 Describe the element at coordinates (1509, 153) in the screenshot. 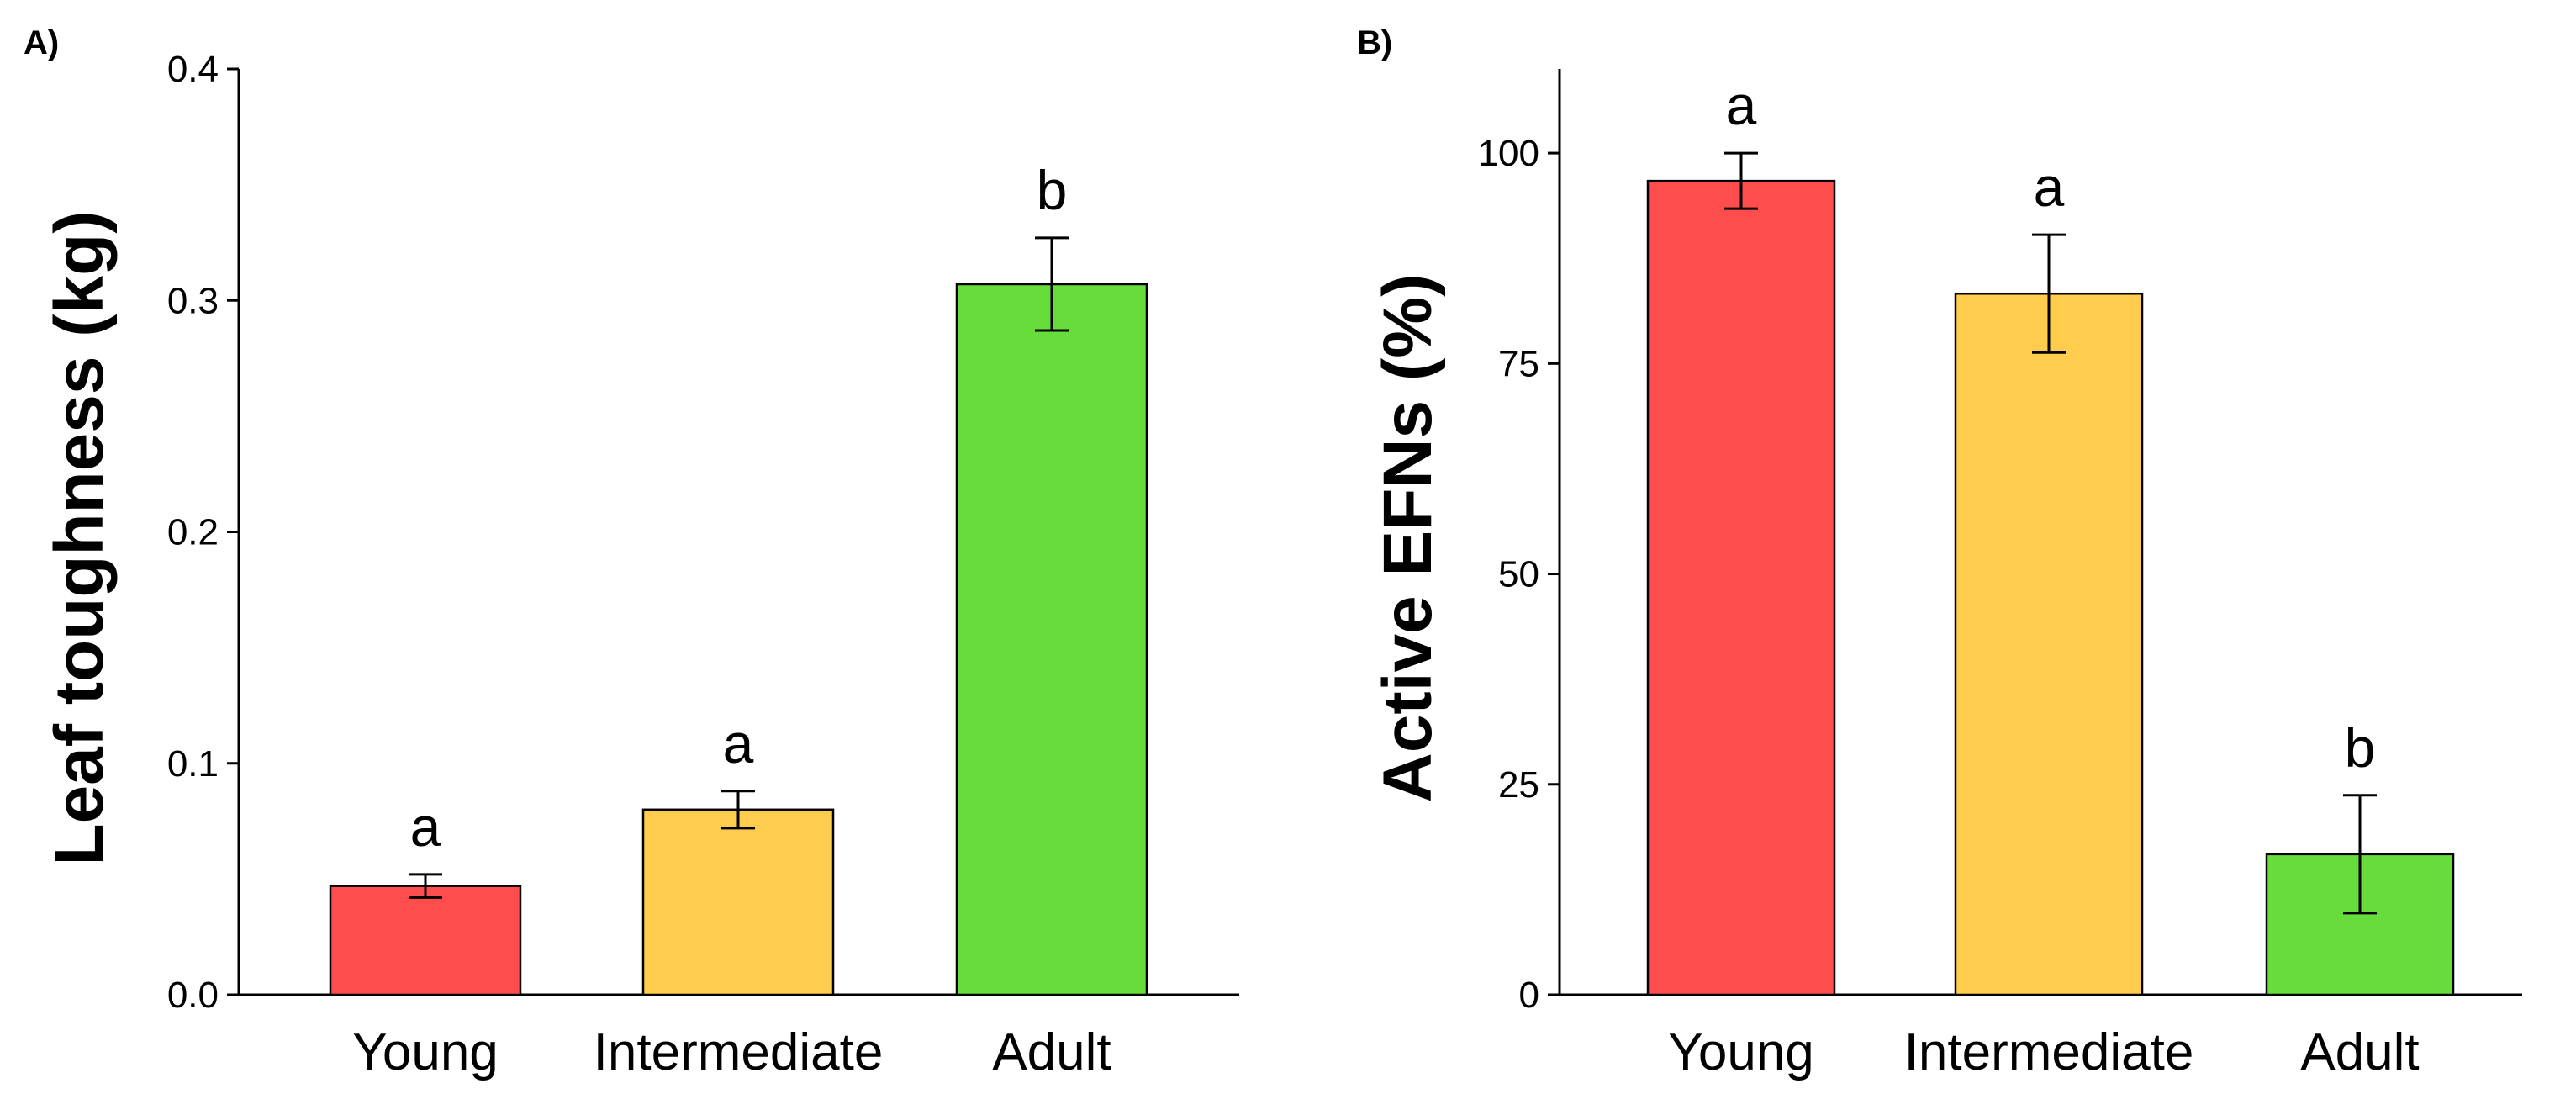

I see `y-tick-label: 100` at that location.